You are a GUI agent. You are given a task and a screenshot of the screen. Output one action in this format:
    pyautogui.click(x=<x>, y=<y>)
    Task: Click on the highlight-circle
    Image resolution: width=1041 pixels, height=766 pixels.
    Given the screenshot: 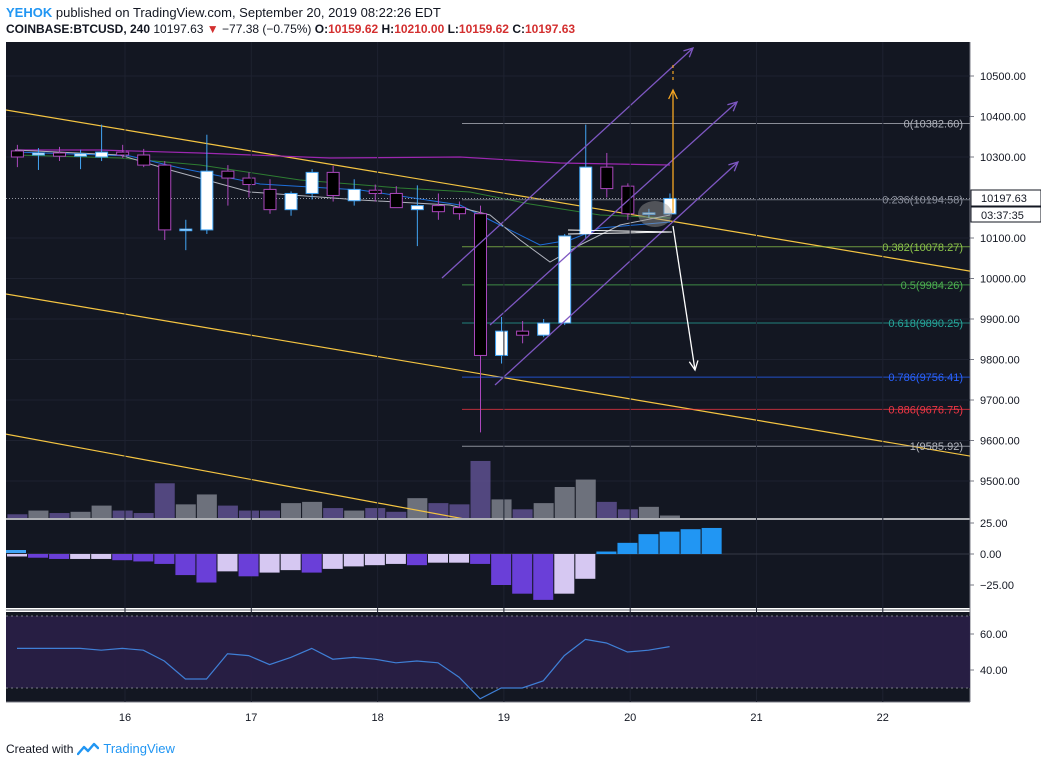 What is the action you would take?
    pyautogui.click(x=655, y=214)
    